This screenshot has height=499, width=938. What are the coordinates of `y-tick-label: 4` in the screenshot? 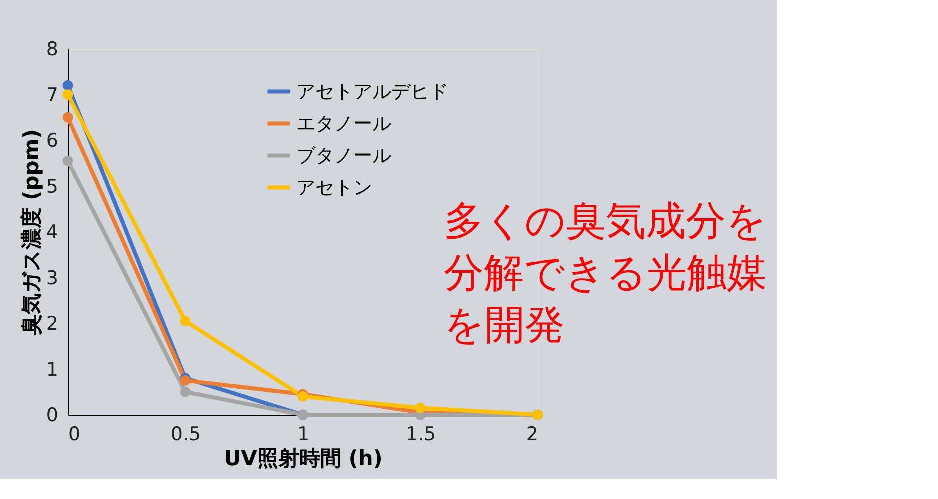 It's located at (52, 233).